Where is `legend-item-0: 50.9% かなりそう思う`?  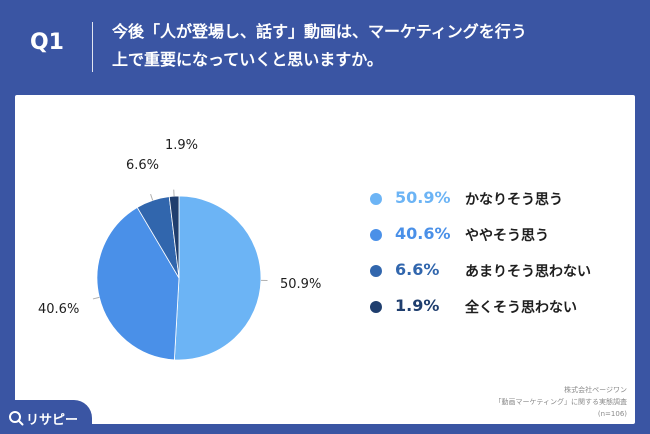 legend-item-0: 50.9% かなりそう思う is located at coordinates (495, 206).